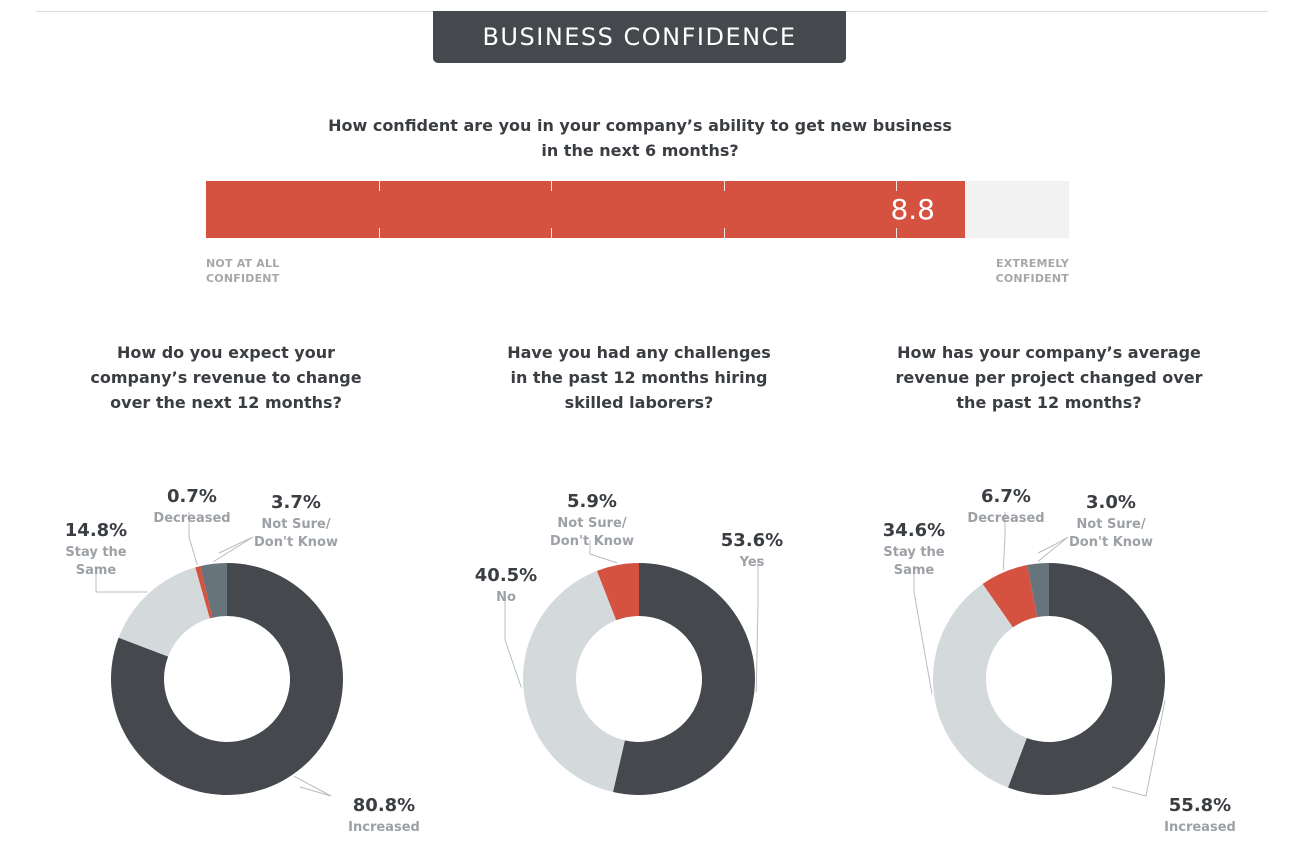 The height and width of the screenshot is (850, 1304). Describe the element at coordinates (192, 496) in the screenshot. I see `donut-value-label: 0.7%` at that location.